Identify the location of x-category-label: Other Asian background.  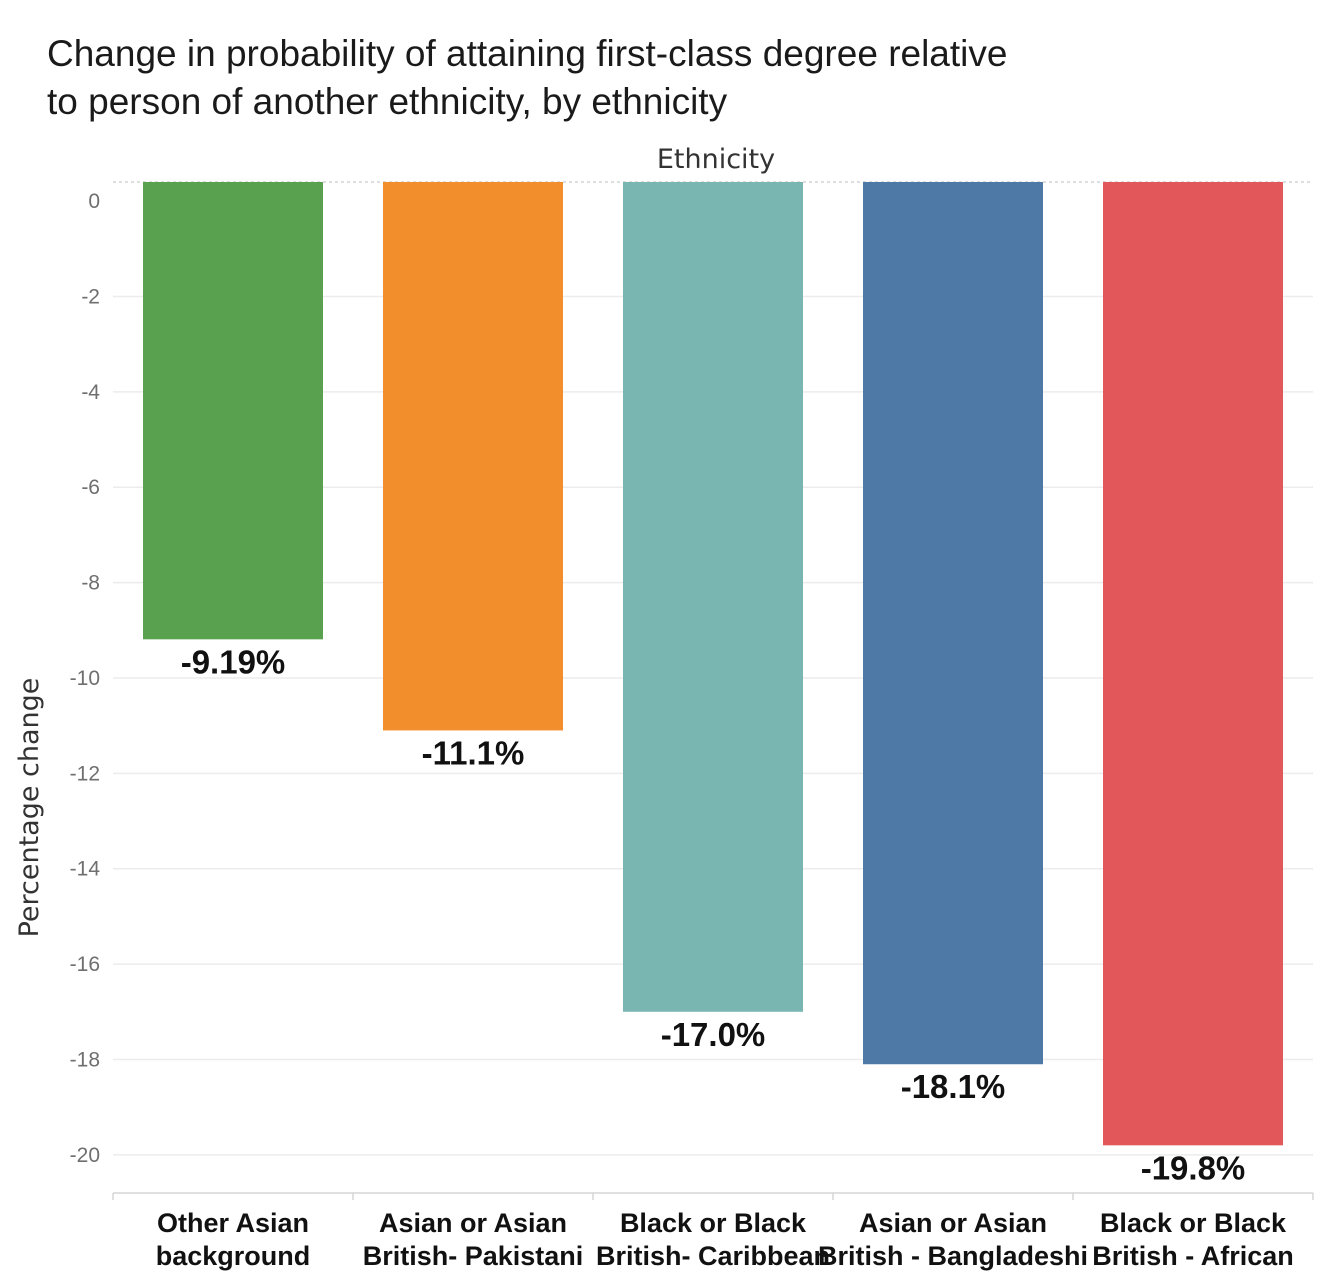
(233, 1239).